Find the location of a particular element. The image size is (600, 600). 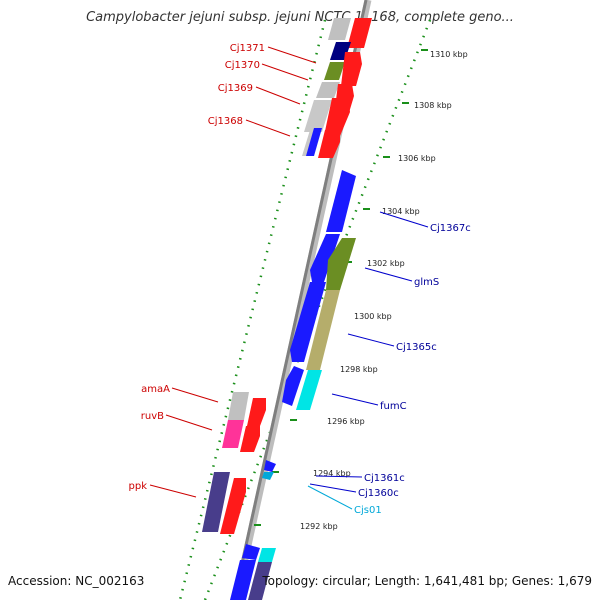

tick-label: 1300 kbp is located at coordinates (373, 316).